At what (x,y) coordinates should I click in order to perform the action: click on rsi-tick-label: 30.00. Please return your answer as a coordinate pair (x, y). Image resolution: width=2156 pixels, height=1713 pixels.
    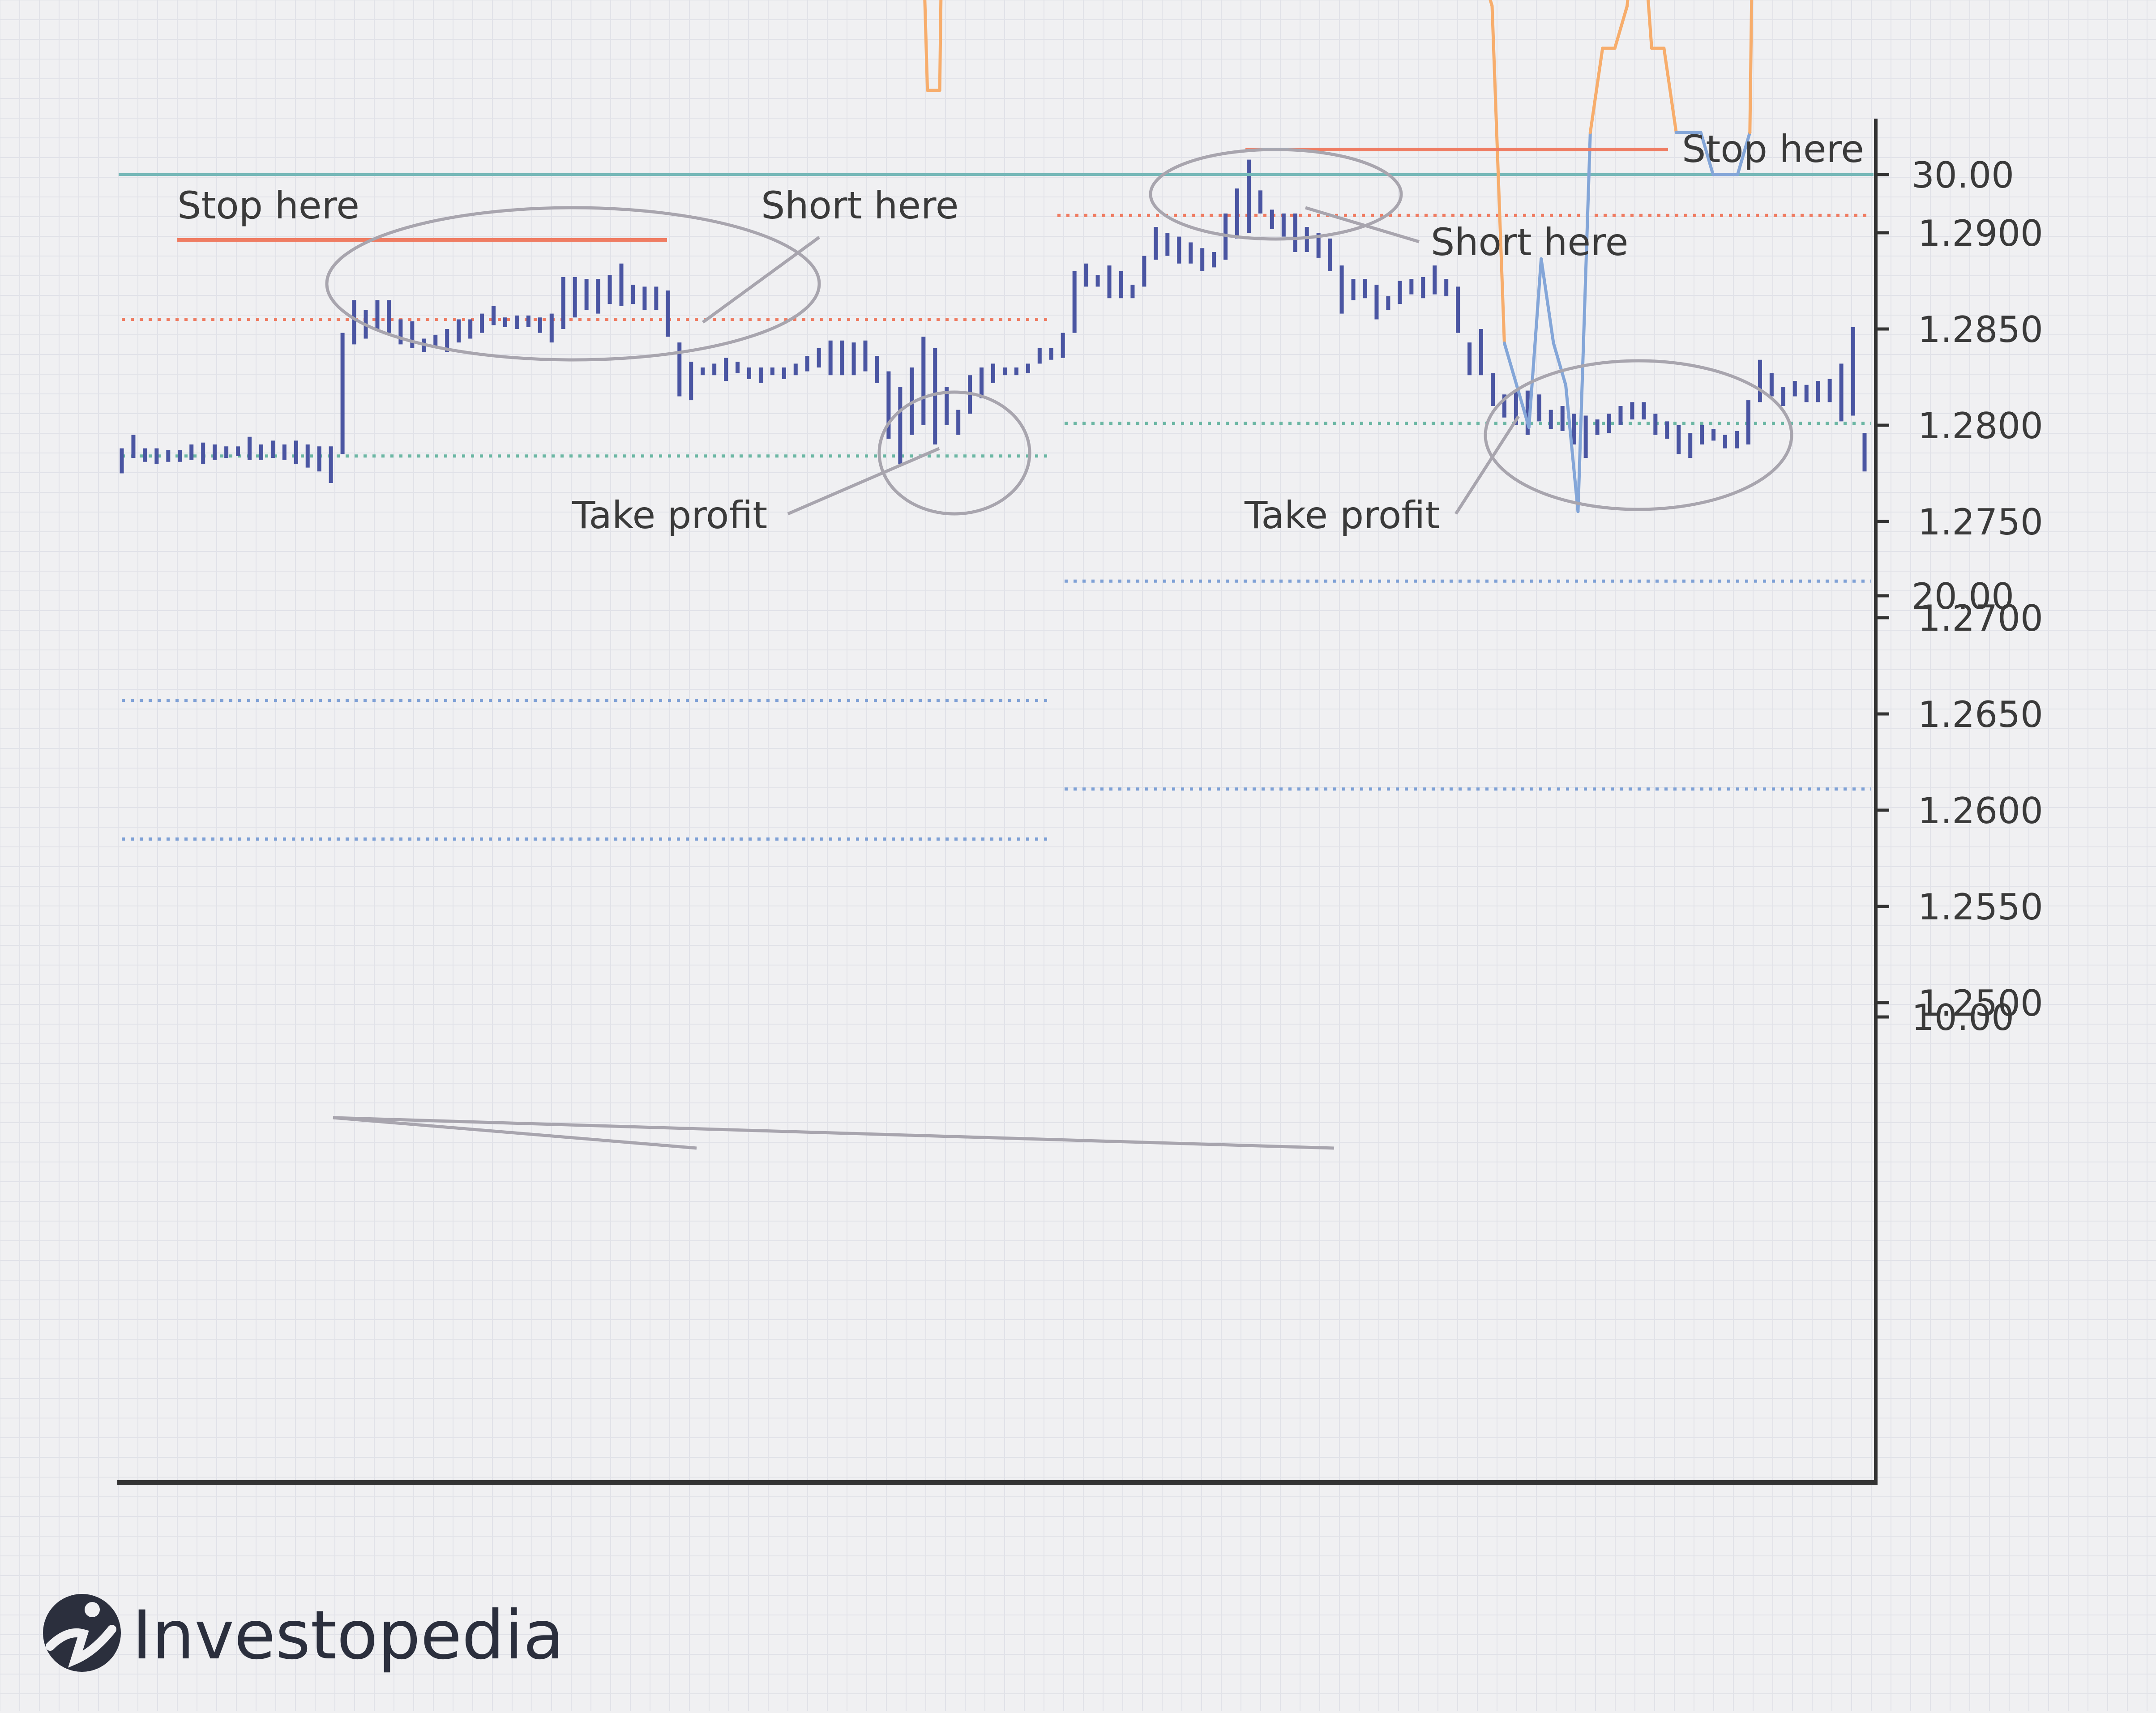
    Looking at the image, I should click on (1963, 175).